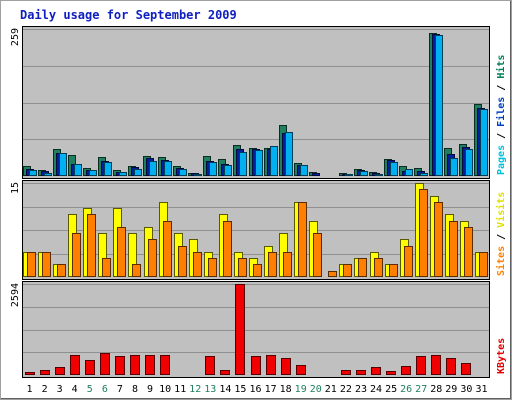 This screenshot has height=400, width=512. What do you see at coordinates (361, 389) in the screenshot?
I see `x-tick-label: 23` at bounding box center [361, 389].